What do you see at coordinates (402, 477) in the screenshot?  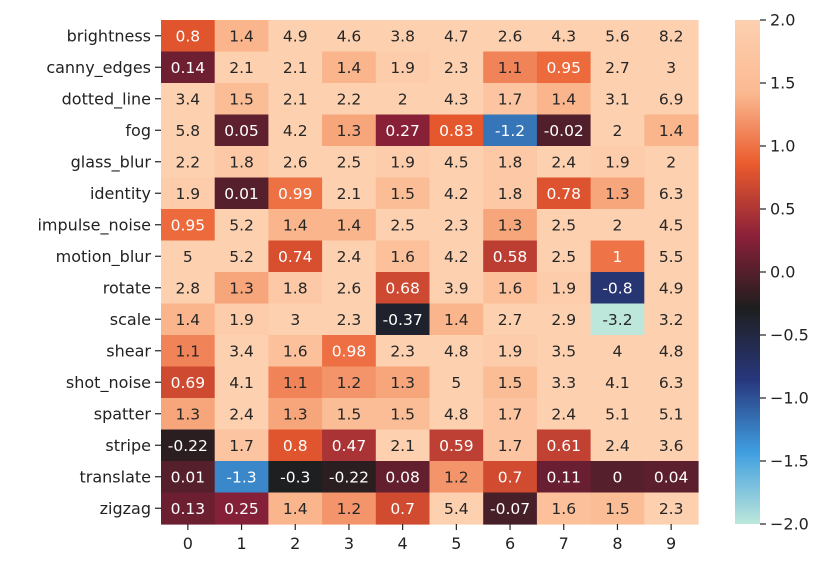 I see `heatmap-cell-label: 0.08` at bounding box center [402, 477].